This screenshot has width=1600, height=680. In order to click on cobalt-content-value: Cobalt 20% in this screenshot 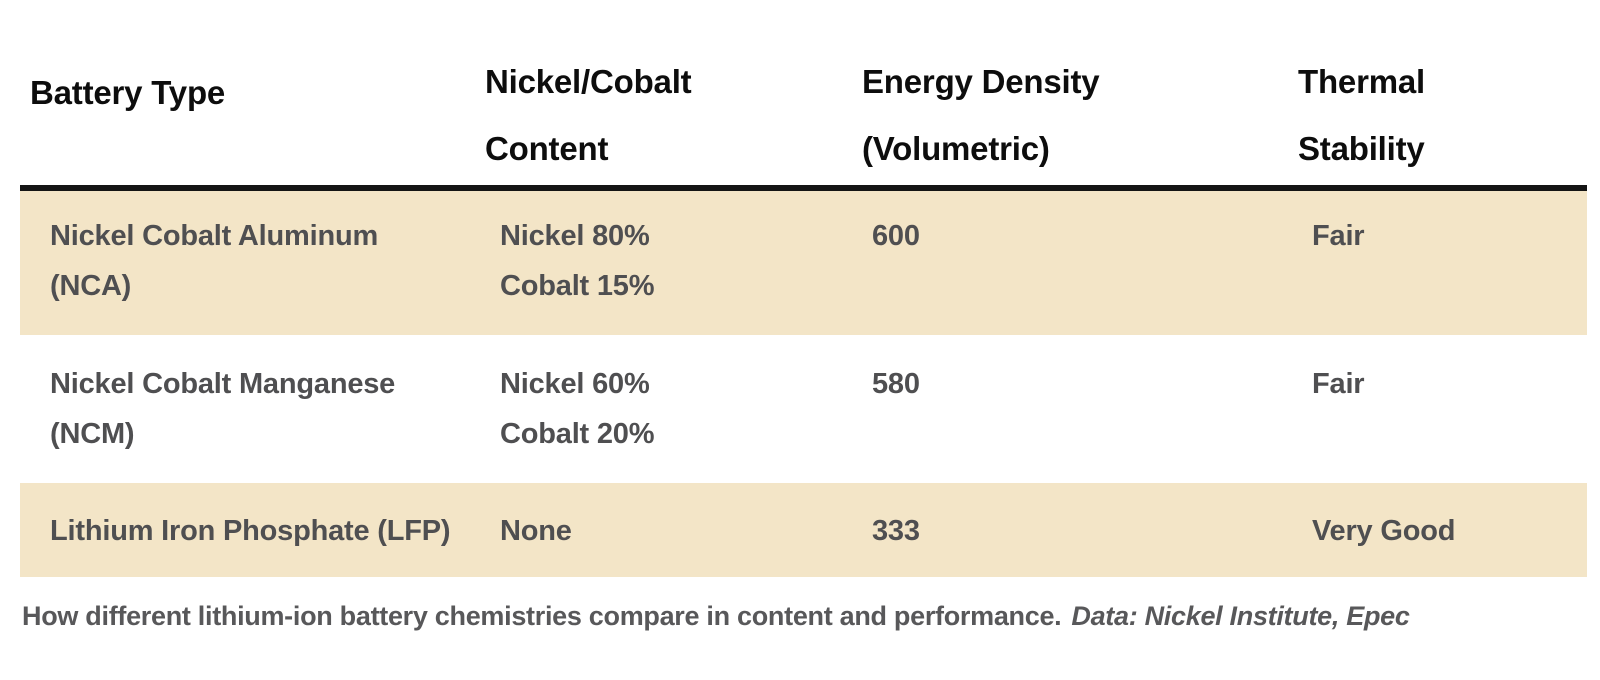, I will do `click(577, 434)`.